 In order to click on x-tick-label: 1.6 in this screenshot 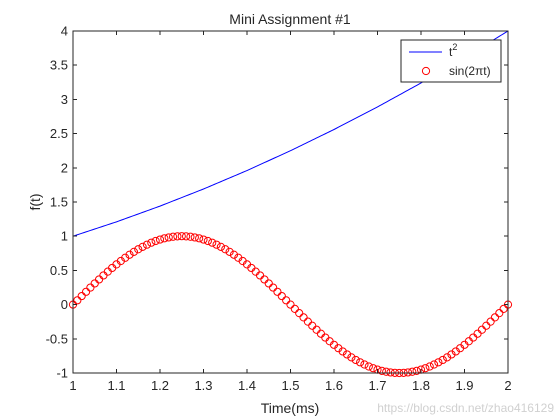, I will do `click(334, 385)`.